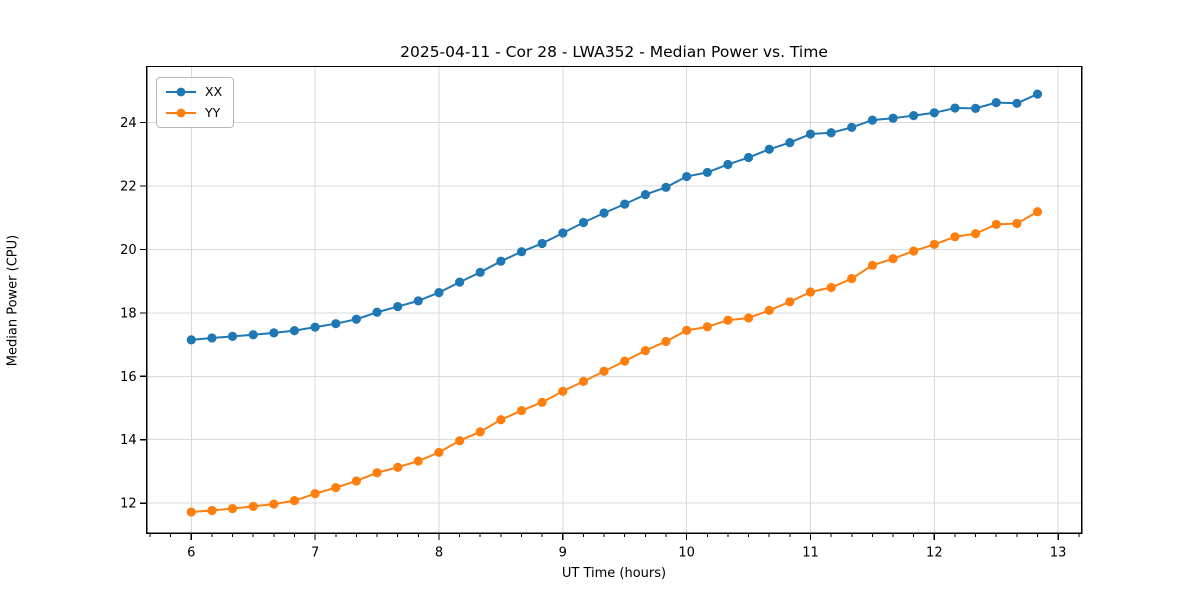 The image size is (1200, 600). Describe the element at coordinates (128, 123) in the screenshot. I see `svg-text: 24` at that location.